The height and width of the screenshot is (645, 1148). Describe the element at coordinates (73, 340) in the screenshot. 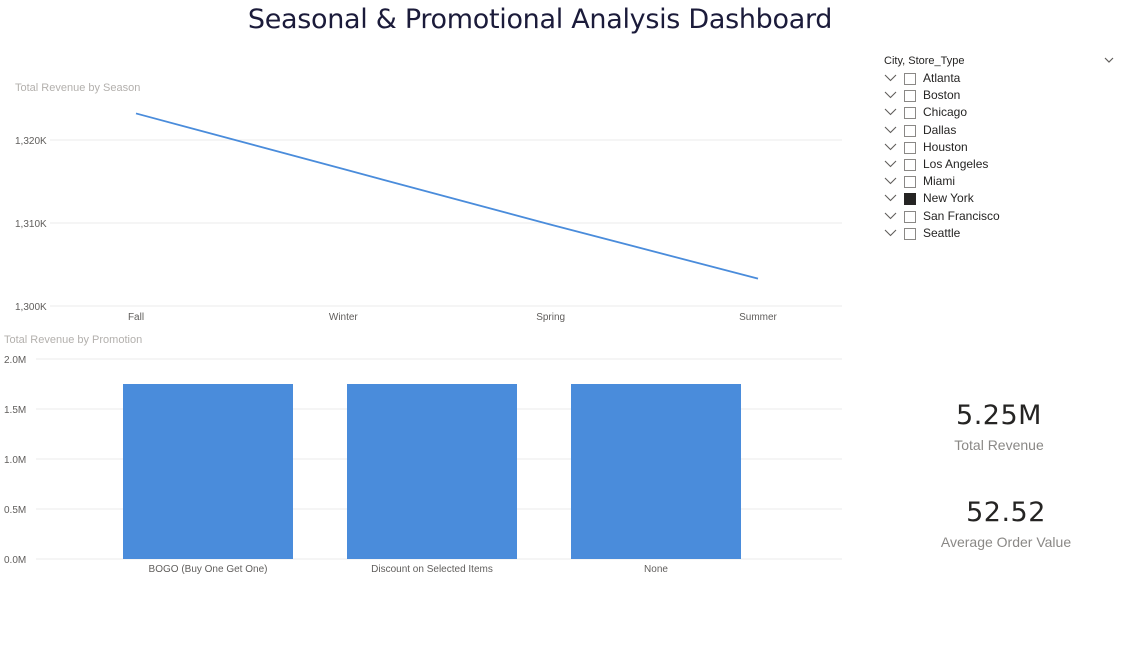

I see `bar-chart-title: Total Revenue by Promotion` at that location.